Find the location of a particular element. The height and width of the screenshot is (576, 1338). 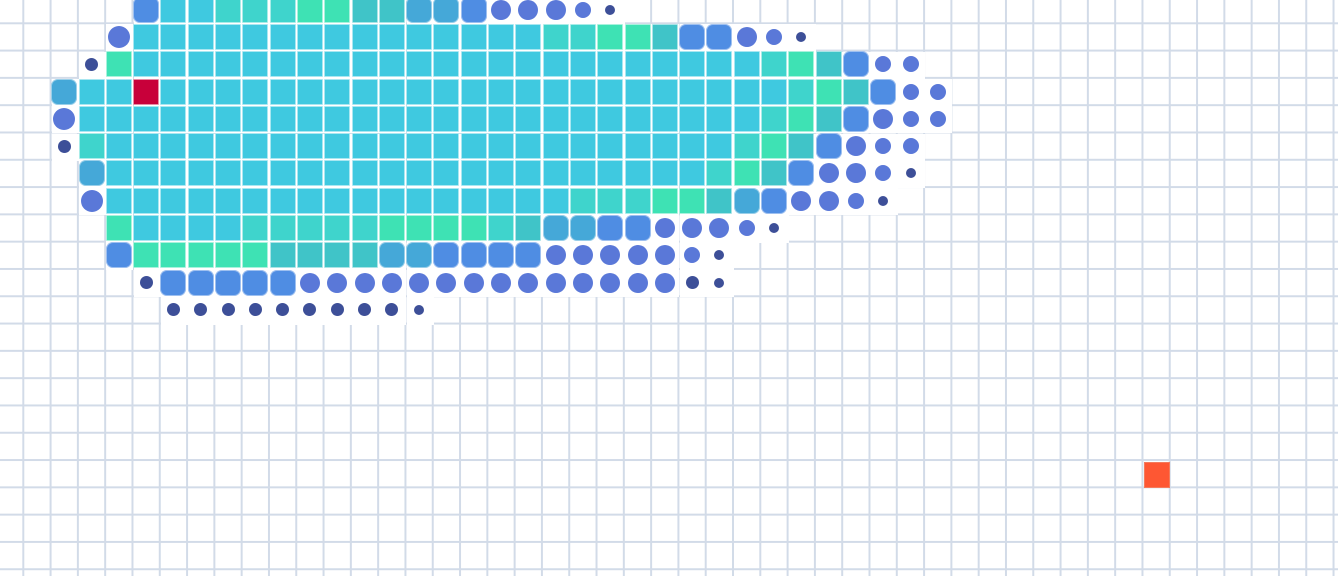

food-marker is located at coordinates (1157, 474).